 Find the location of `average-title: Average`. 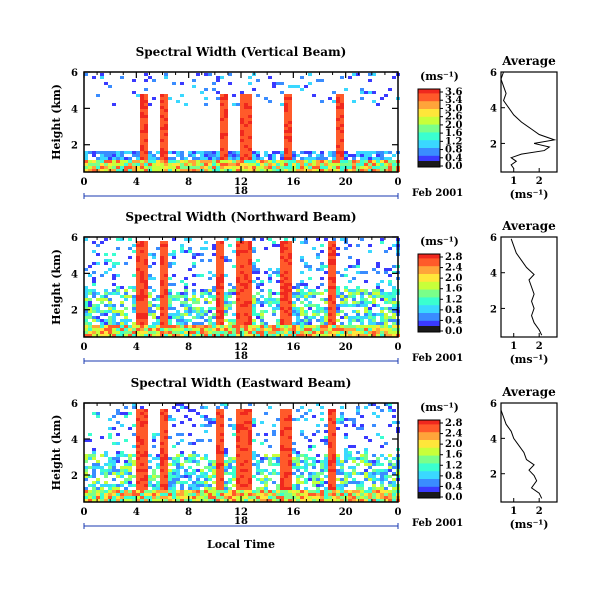

average-title: Average is located at coordinates (528, 61).